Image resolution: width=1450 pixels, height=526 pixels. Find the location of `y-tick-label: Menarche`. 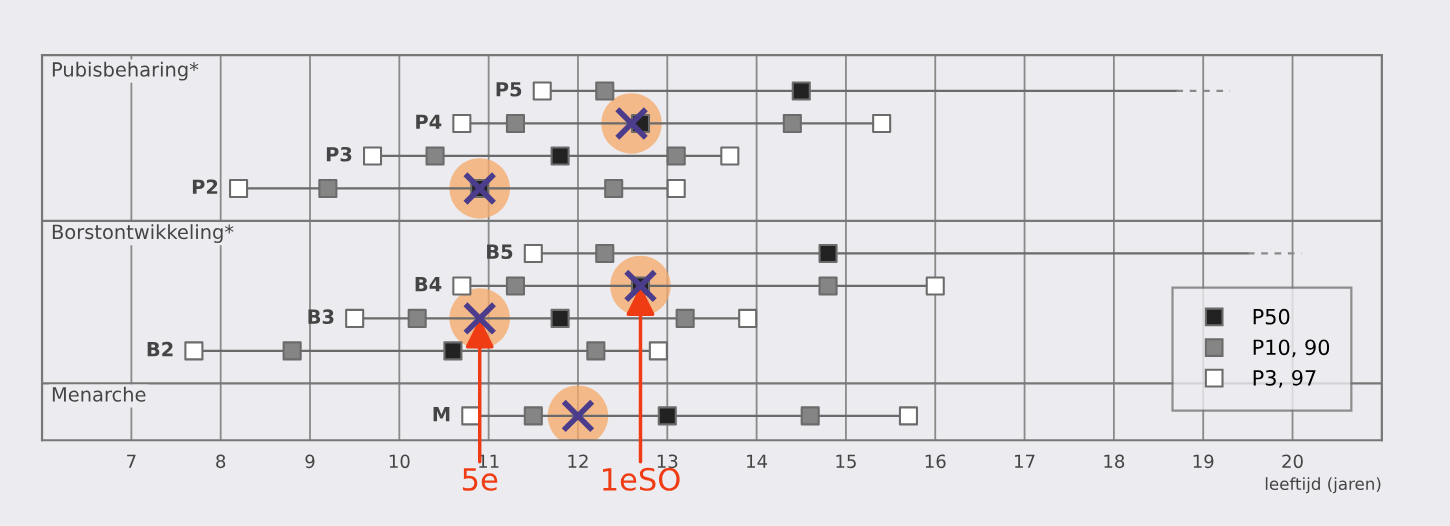

y-tick-label: Menarche is located at coordinates (99, 394).